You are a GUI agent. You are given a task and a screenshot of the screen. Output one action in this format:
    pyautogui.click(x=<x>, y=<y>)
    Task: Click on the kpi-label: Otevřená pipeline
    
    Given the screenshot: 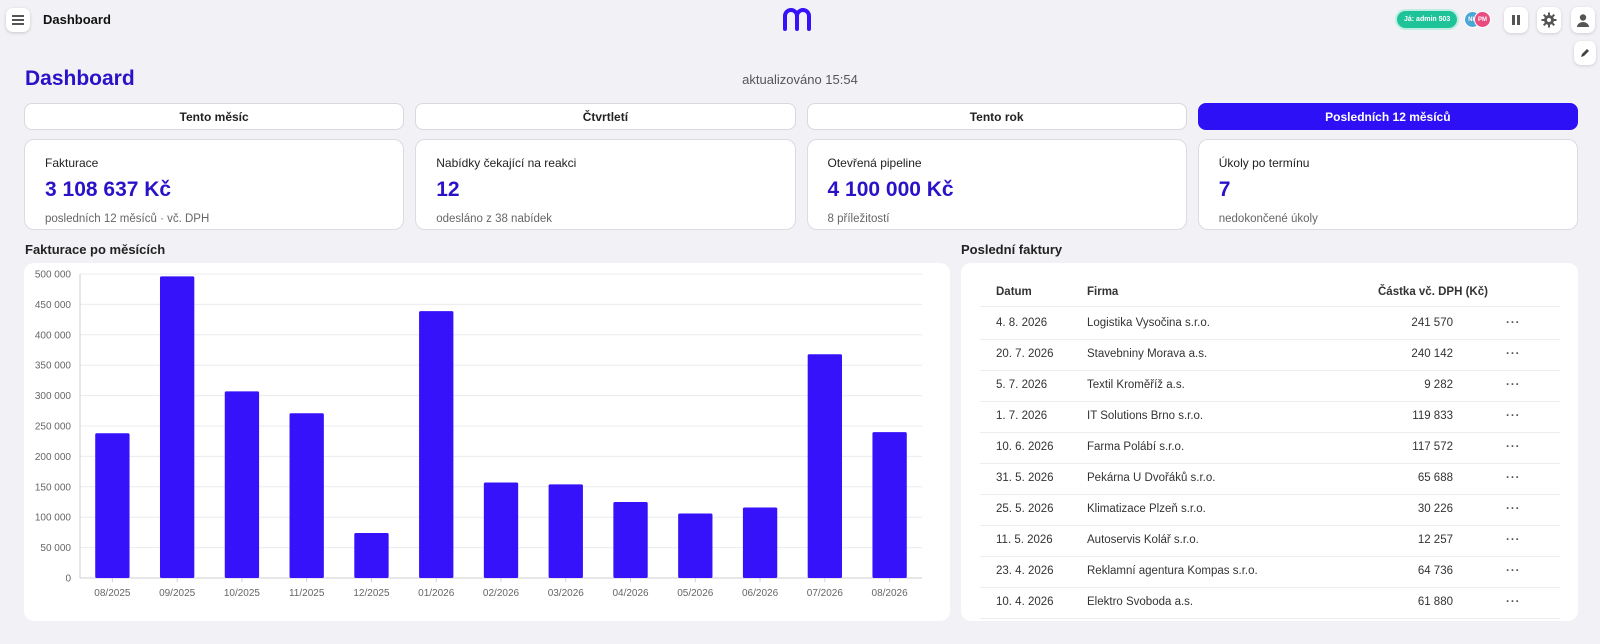 What is the action you would take?
    pyautogui.click(x=874, y=163)
    